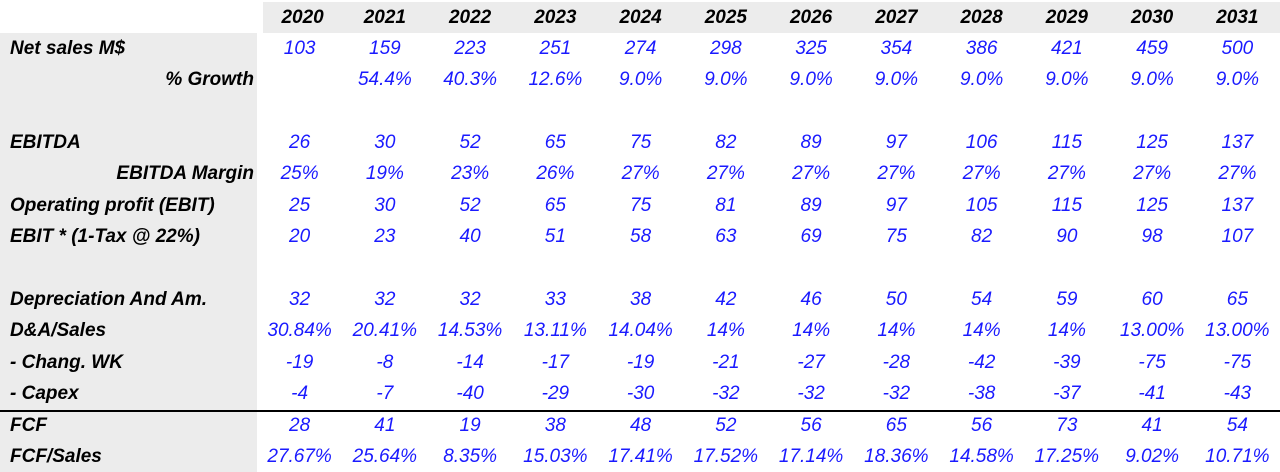  What do you see at coordinates (300, 237) in the screenshot?
I see `table-cell: 20` at bounding box center [300, 237].